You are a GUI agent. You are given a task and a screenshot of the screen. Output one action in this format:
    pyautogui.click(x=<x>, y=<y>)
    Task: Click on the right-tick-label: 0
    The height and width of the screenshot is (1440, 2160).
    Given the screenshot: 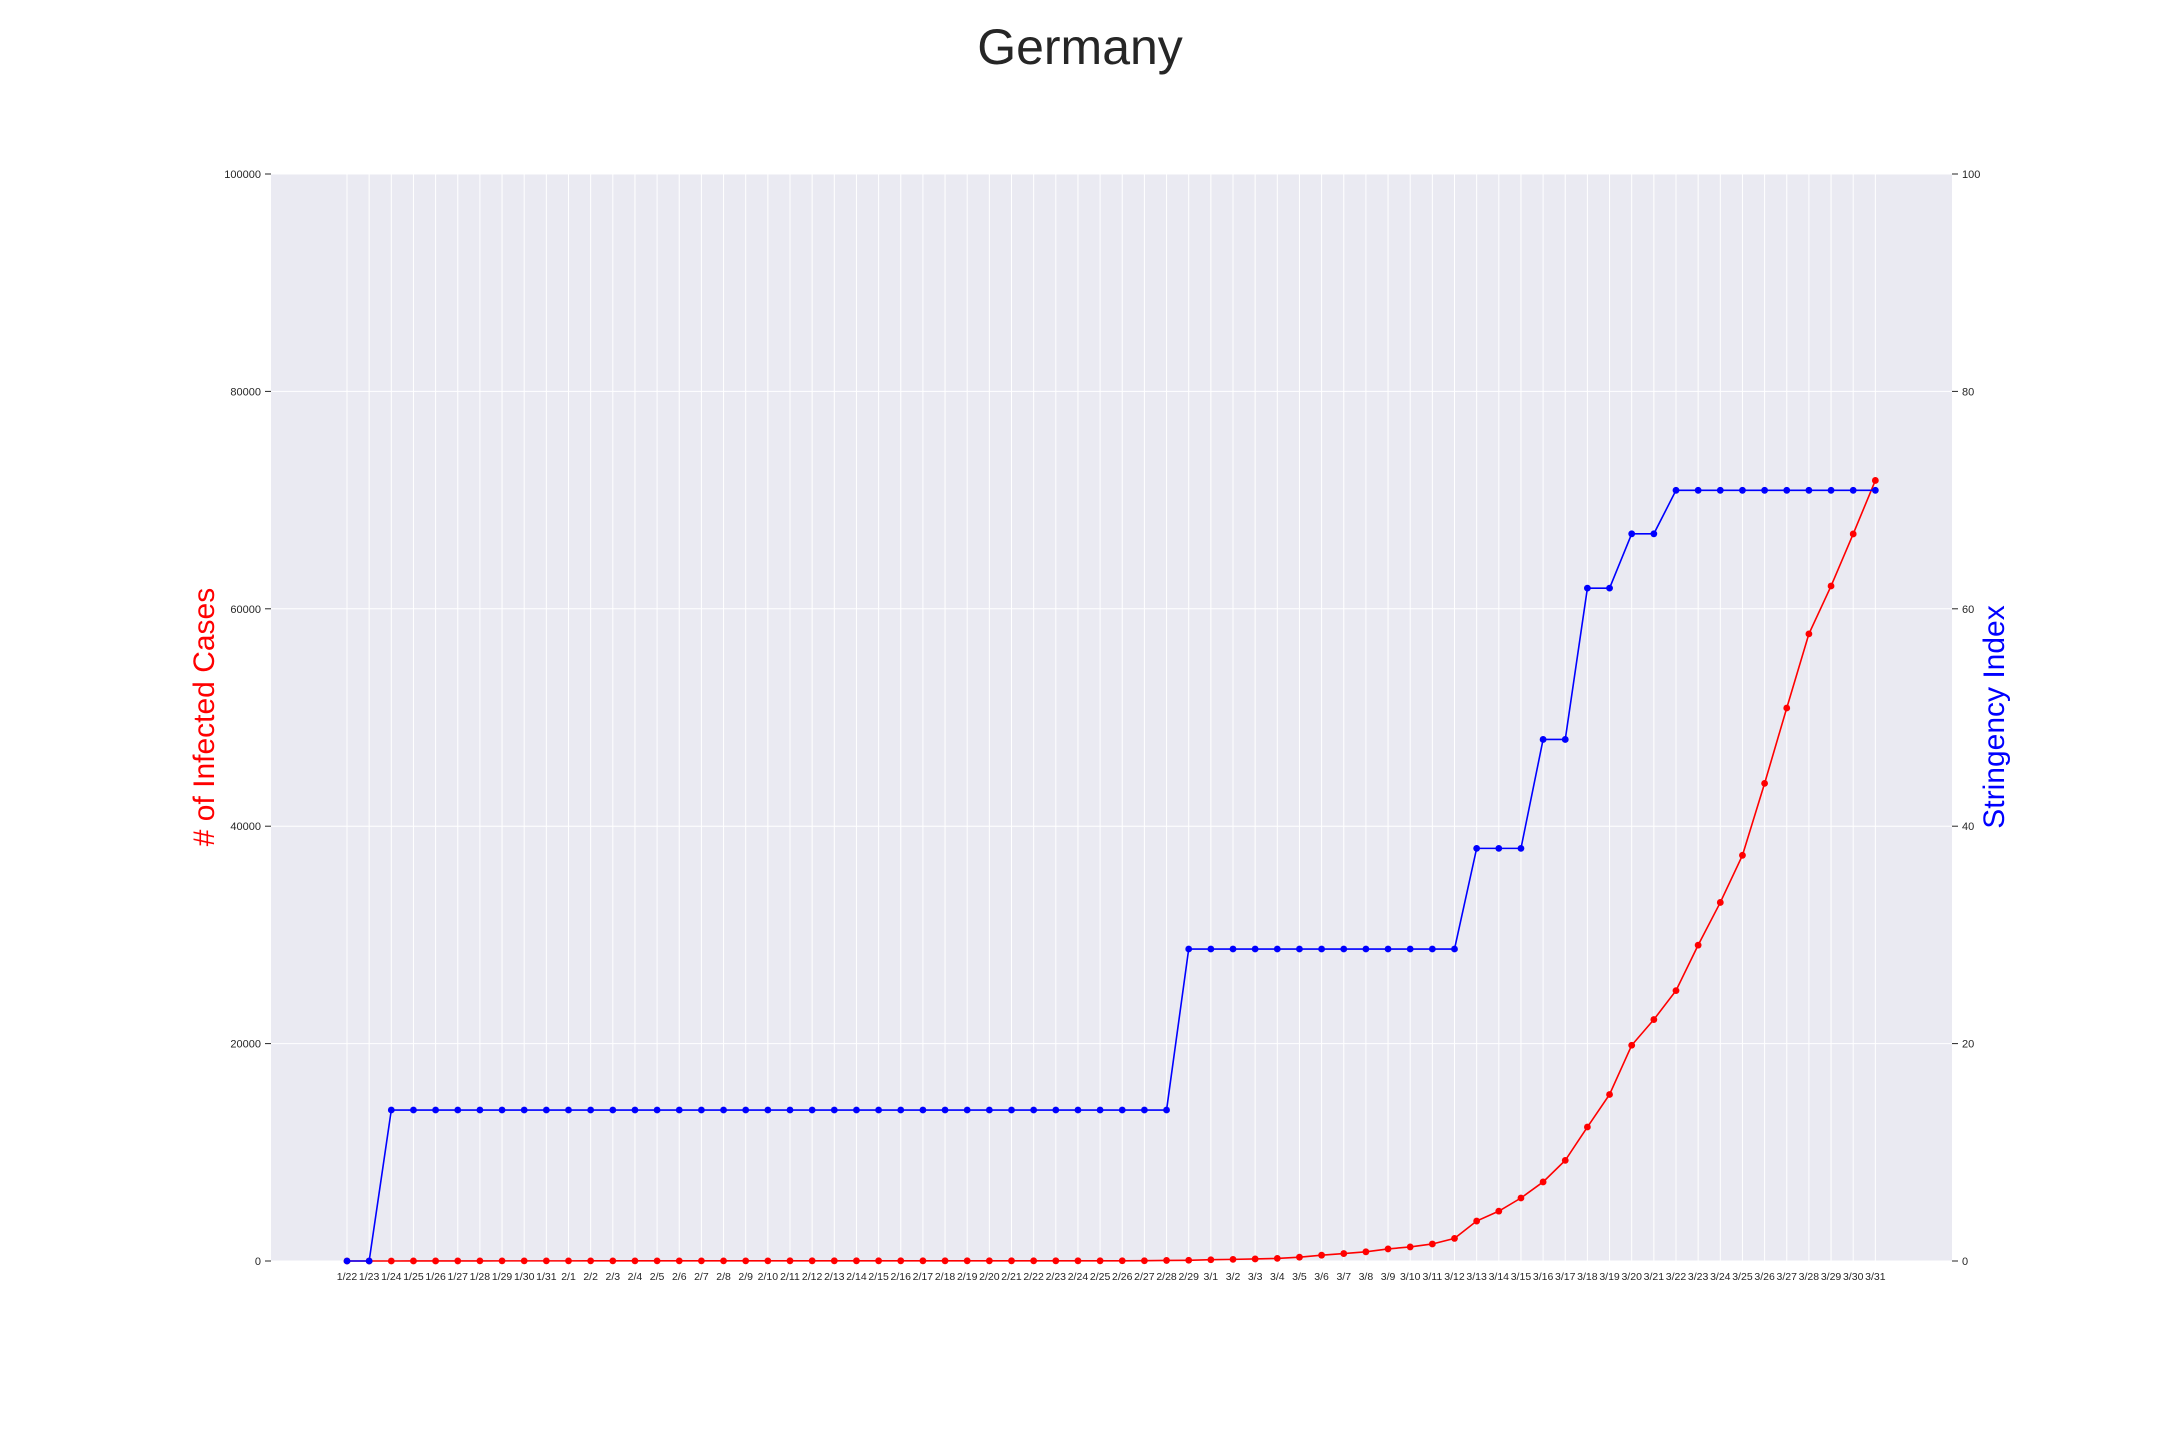 What is the action you would take?
    pyautogui.click(x=1965, y=1262)
    